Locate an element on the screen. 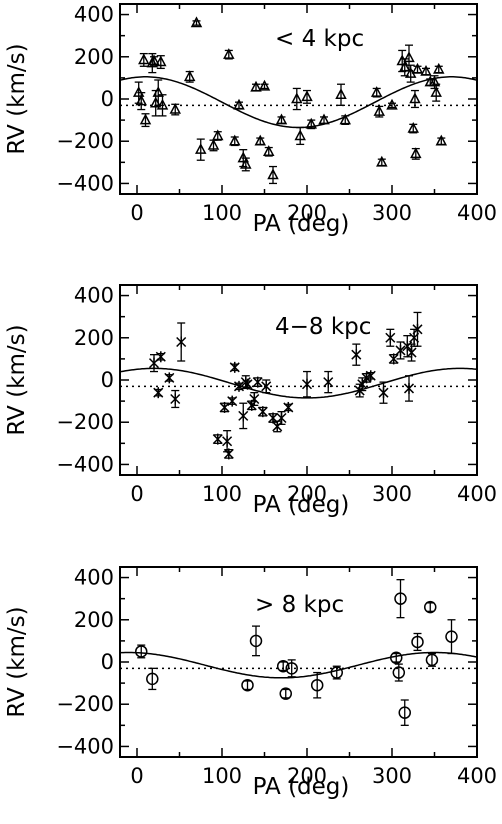 The height and width of the screenshot is (824, 502). x-tick-label: 400 is located at coordinates (477, 776).